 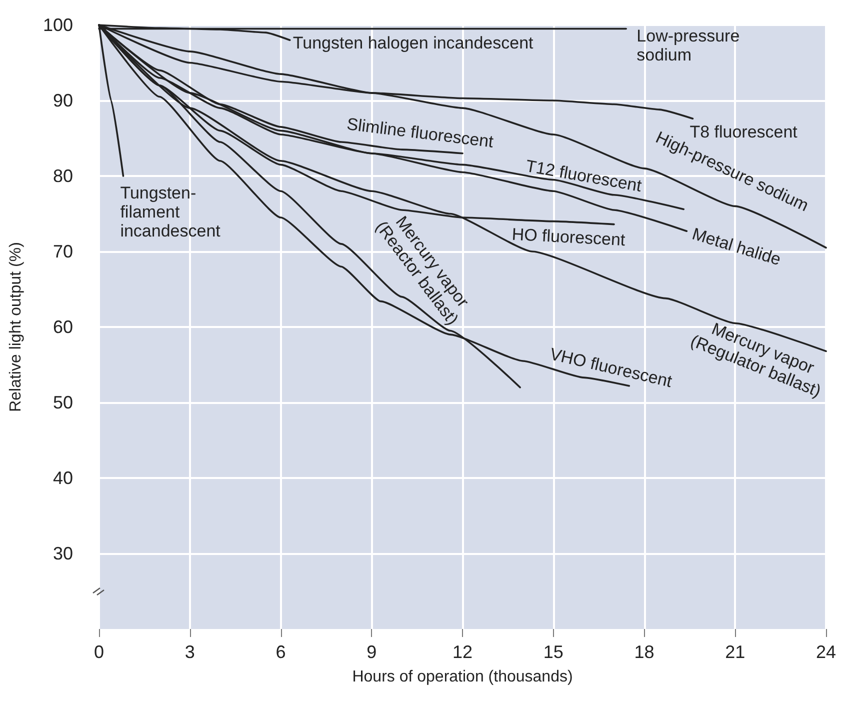 I want to click on text: Metal halide, so click(x=737, y=247).